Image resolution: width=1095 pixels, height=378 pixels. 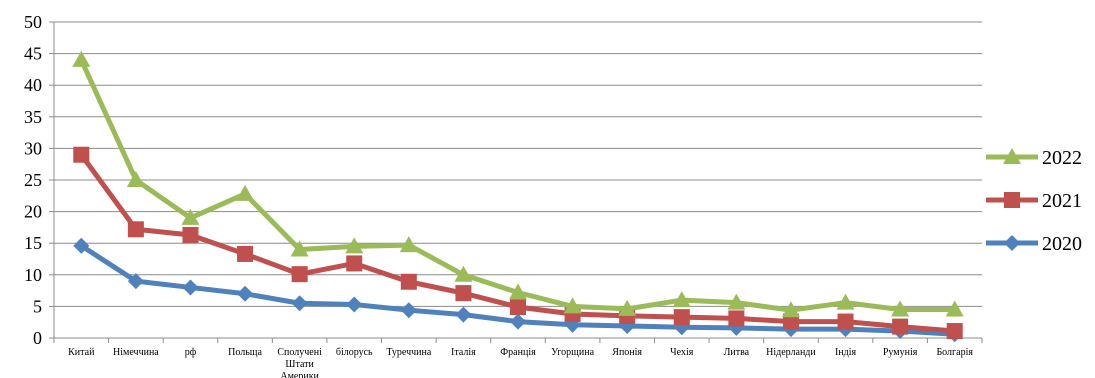 What do you see at coordinates (1034, 244) in the screenshot?
I see `legend-item-2020: 2020` at bounding box center [1034, 244].